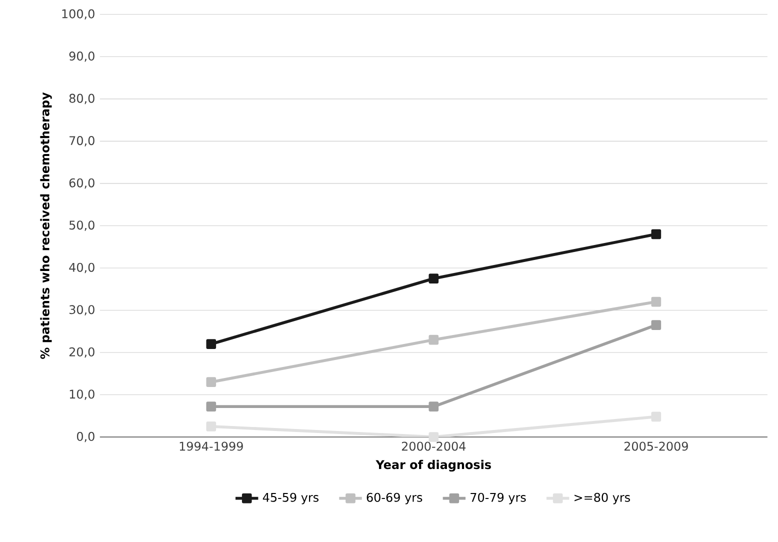 The width and height of the screenshot is (778, 542). I want to click on legend-label: 60-69 yrs, so click(394, 498).